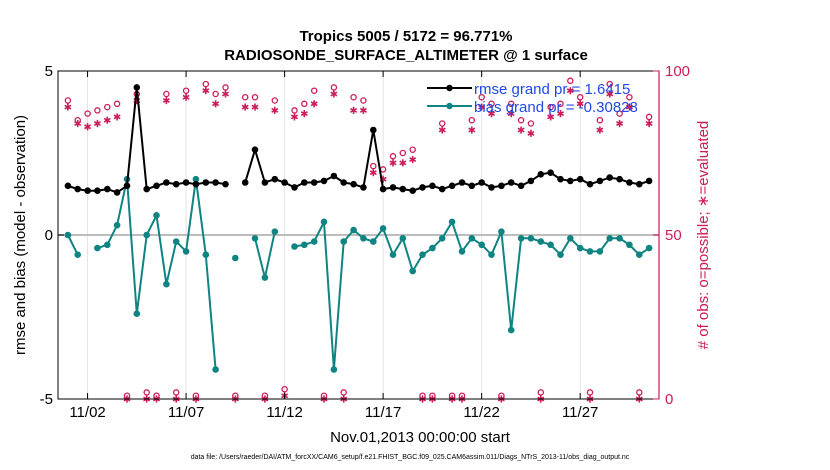  Describe the element at coordinates (73, 245) in the screenshot. I see `bias-line-segment` at that location.